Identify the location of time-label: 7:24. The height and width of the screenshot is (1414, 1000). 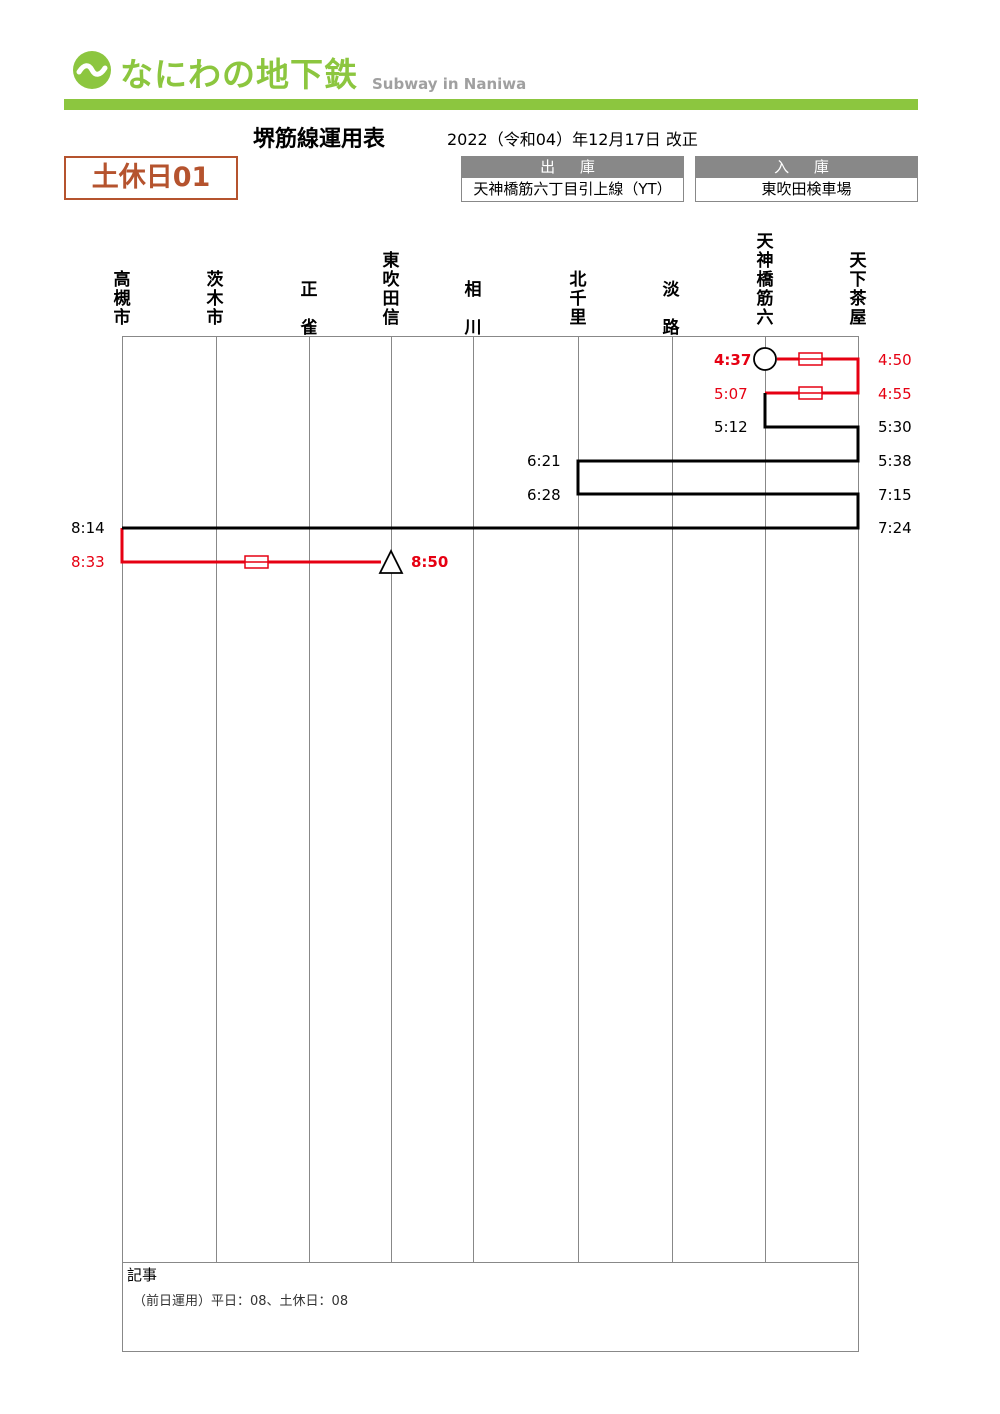
(895, 528).